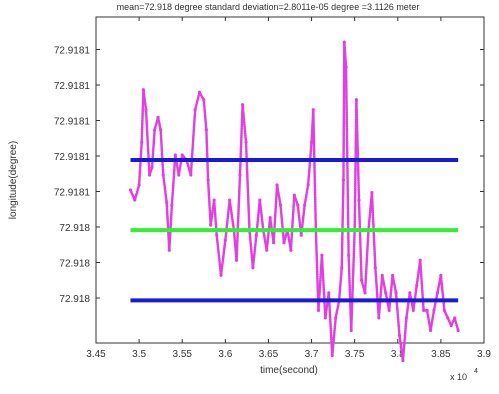  Describe the element at coordinates (484, 354) in the screenshot. I see `x-tick-label: 3.9` at that location.